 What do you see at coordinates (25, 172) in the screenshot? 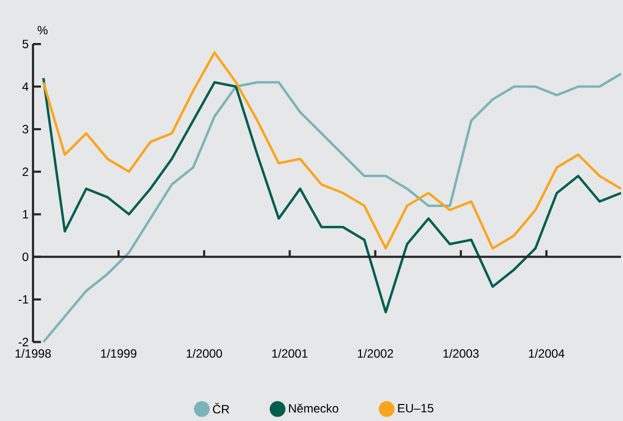
I see `y-tick-label: 2` at bounding box center [25, 172].